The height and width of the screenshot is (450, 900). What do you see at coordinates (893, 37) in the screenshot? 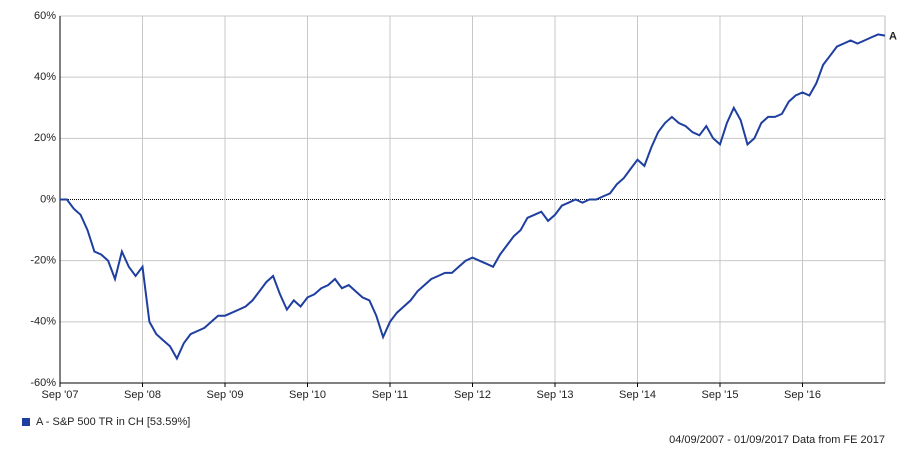
I see `series-end-label: A` at bounding box center [893, 37].